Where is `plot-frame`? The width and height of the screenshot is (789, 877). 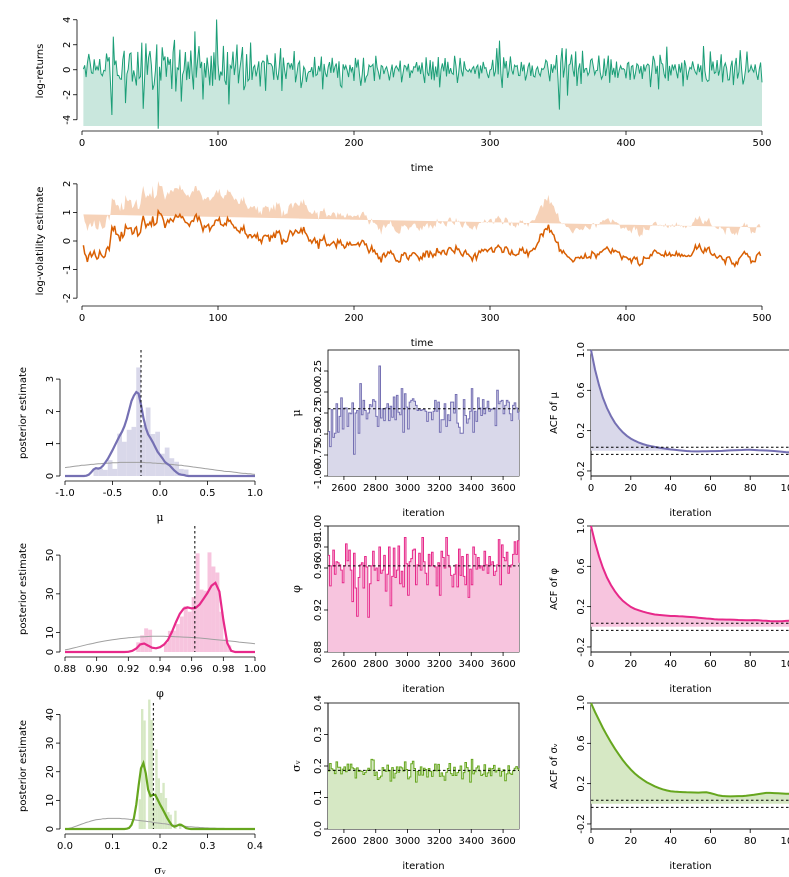
plot-frame is located at coordinates (689, 589).